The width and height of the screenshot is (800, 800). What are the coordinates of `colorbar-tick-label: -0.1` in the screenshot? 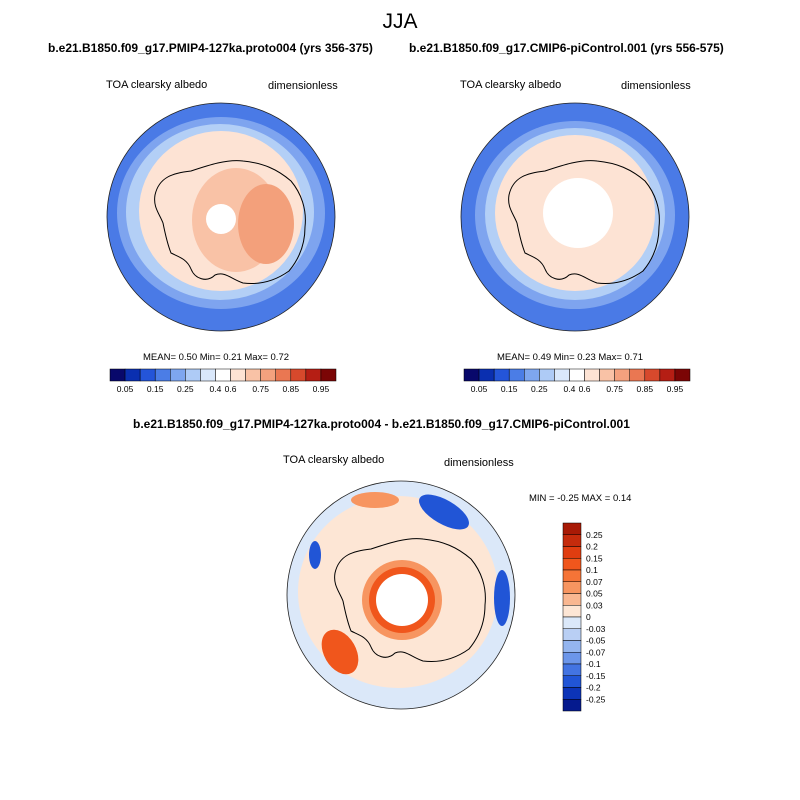 It's located at (593, 664).